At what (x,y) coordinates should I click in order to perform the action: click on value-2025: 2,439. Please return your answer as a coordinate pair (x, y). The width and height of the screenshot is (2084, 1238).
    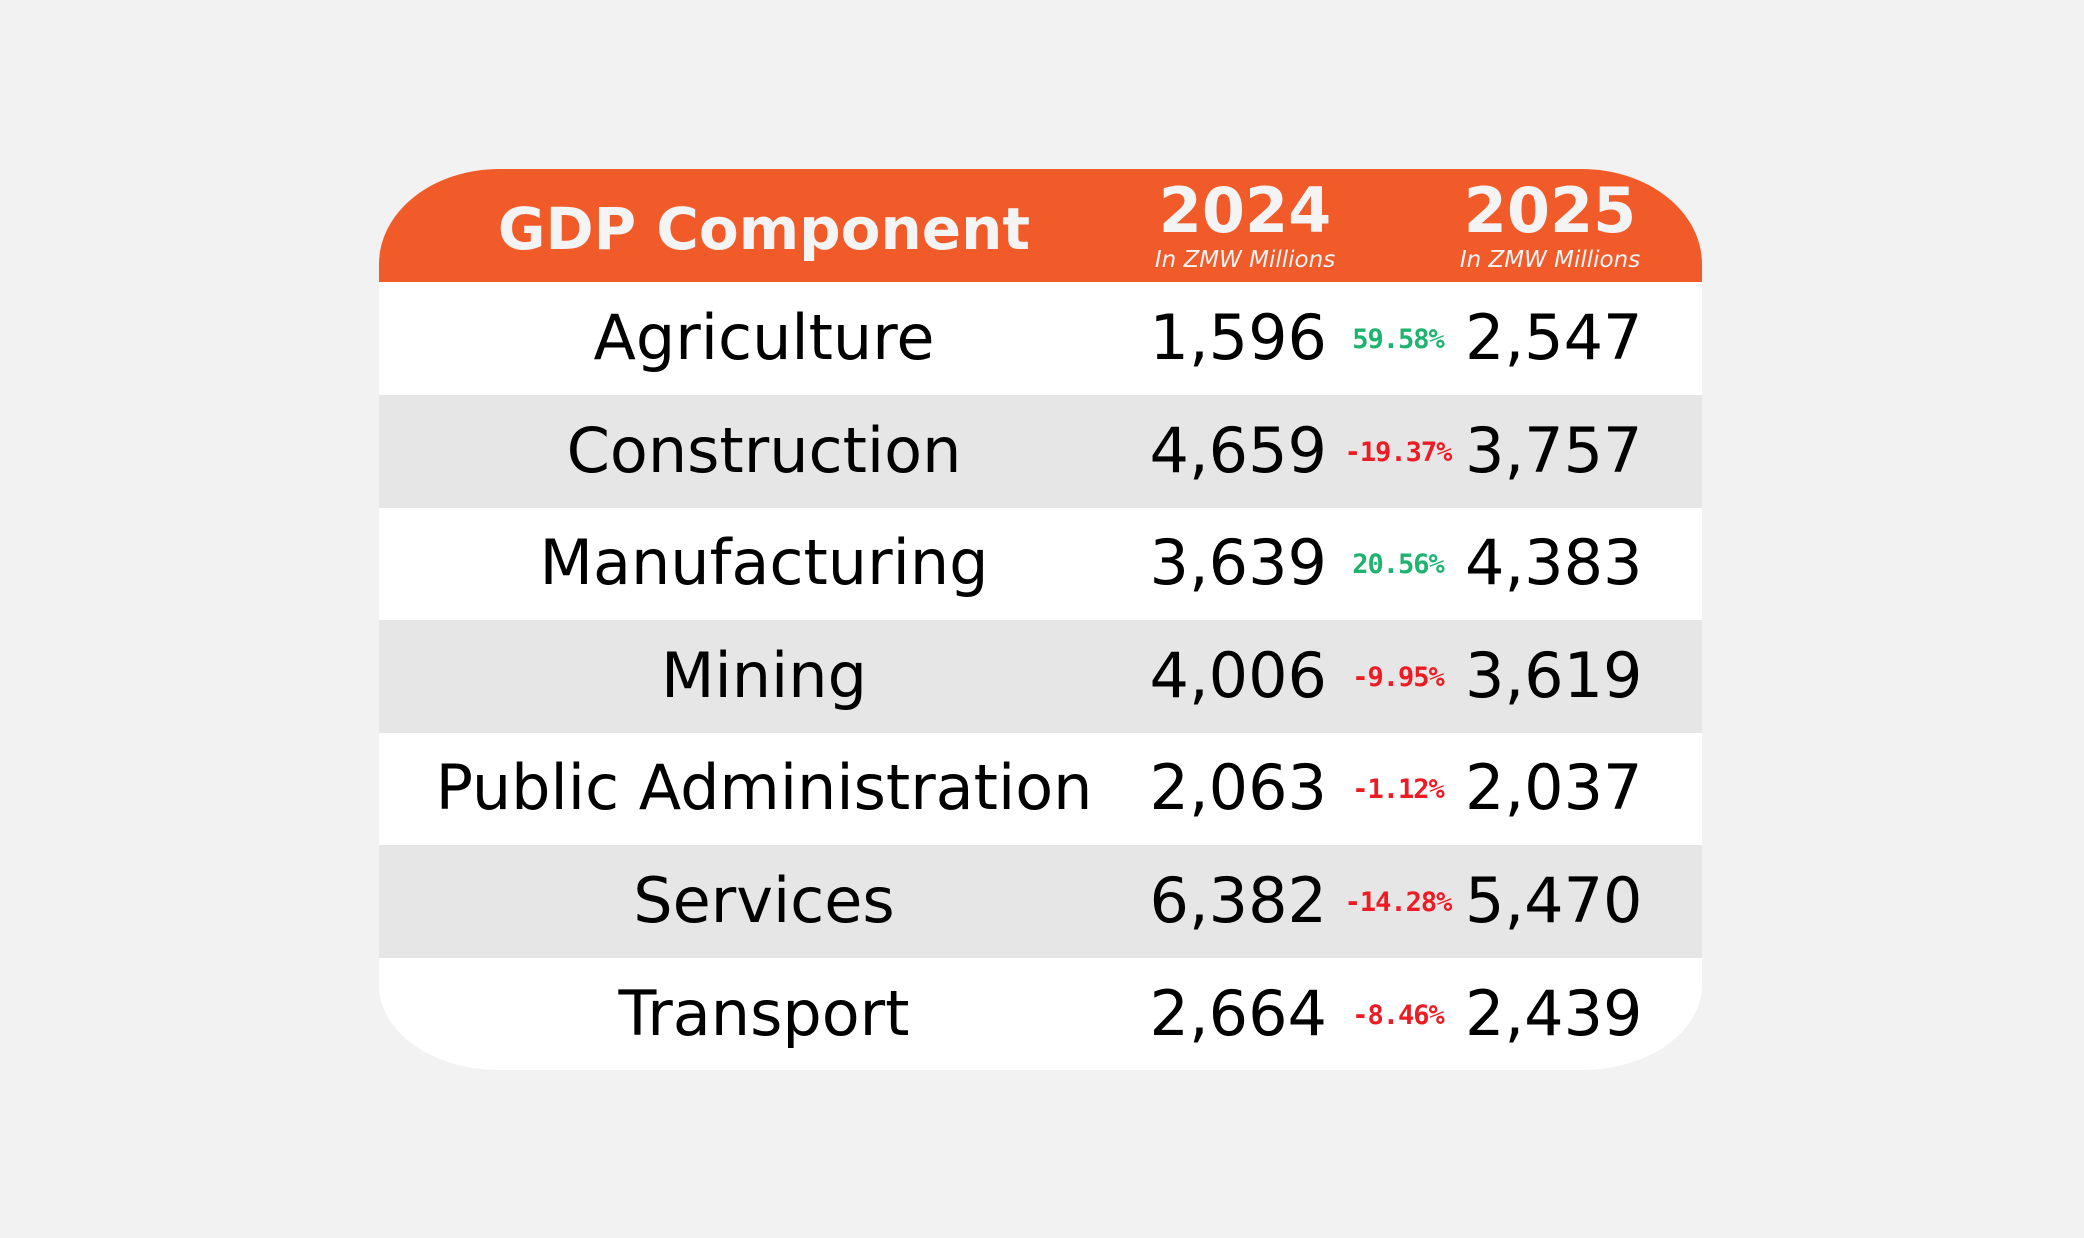
    Looking at the image, I should click on (1554, 1013).